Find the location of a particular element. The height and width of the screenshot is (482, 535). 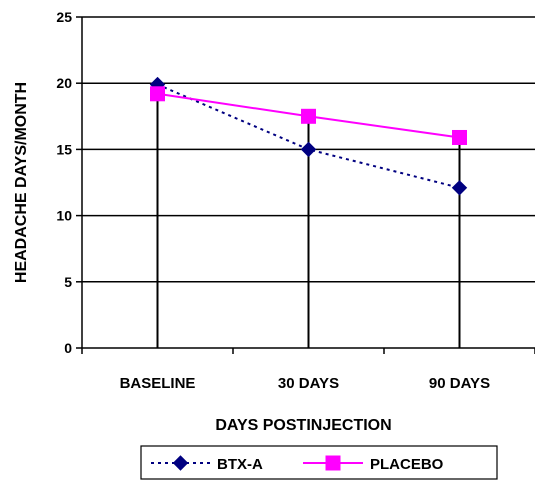

y-tick-label: 5 is located at coordinates (68, 282).